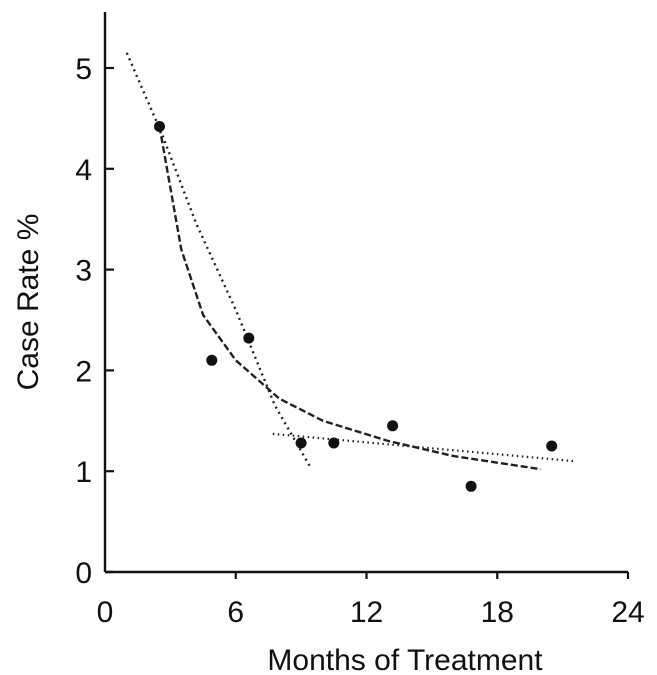 The image size is (657, 675). What do you see at coordinates (235, 612) in the screenshot?
I see `x-tick-label: 6` at bounding box center [235, 612].